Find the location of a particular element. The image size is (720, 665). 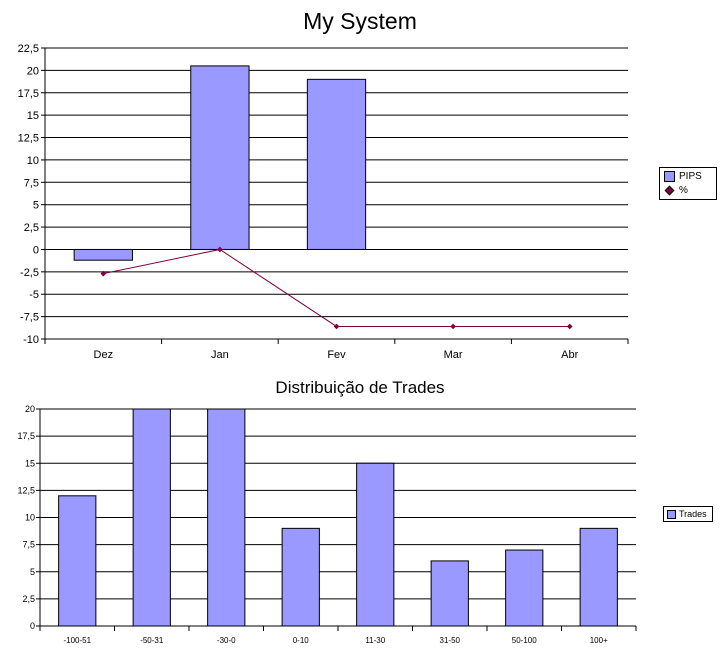

chart1-ytick-label: 12,5 is located at coordinates (28, 139).